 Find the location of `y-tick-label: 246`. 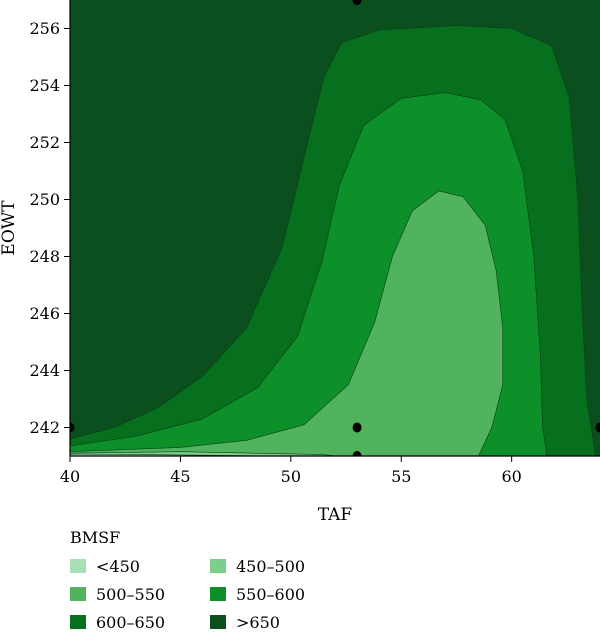

y-tick-label: 246 is located at coordinates (44, 313).